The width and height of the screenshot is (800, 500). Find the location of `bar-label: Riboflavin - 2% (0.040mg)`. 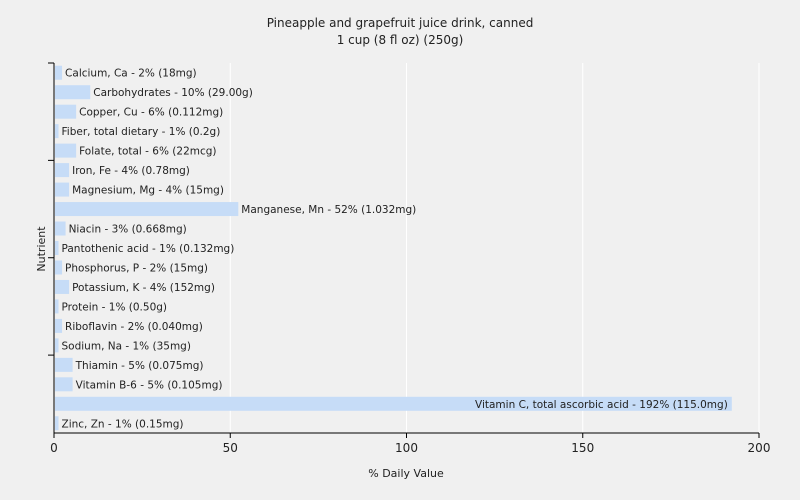

bar-label: Riboflavin - 2% (0.040mg) is located at coordinates (134, 327).